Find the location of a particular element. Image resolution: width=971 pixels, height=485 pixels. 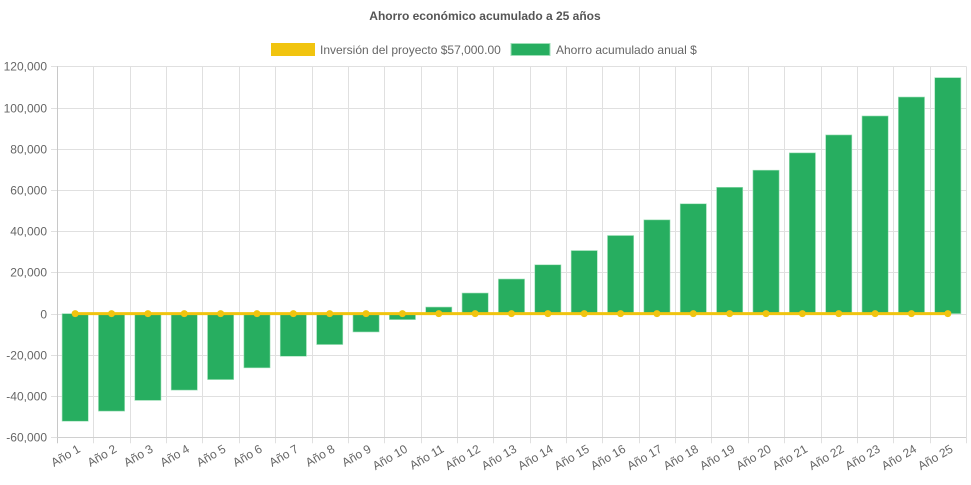

x-tick-label: Año 22 is located at coordinates (826, 457).